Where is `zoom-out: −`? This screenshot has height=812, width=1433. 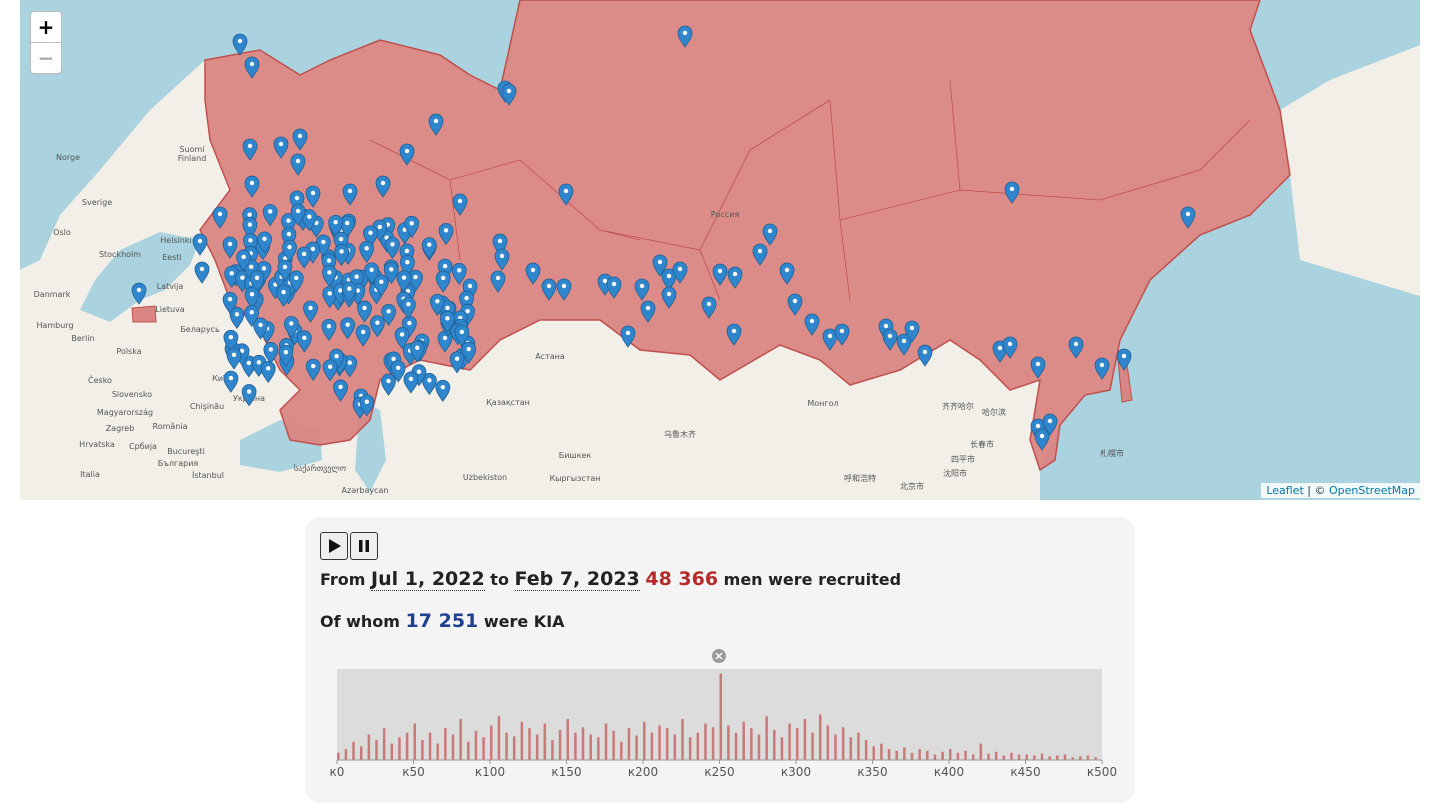
zoom-out: − is located at coordinates (46, 58).